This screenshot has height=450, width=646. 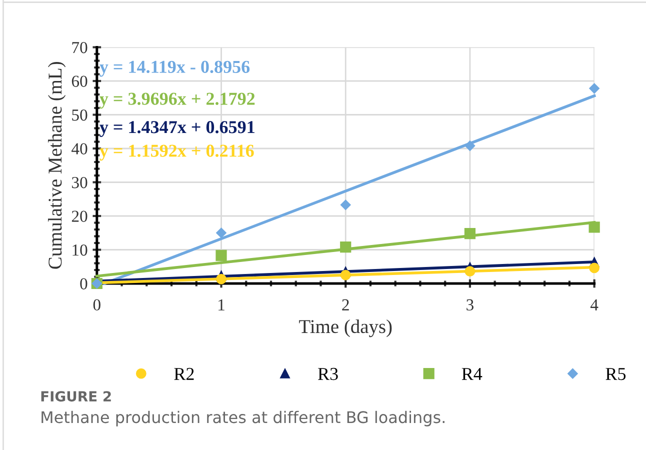 What do you see at coordinates (345, 304) in the screenshot?
I see `x-tick-label: 2` at bounding box center [345, 304].